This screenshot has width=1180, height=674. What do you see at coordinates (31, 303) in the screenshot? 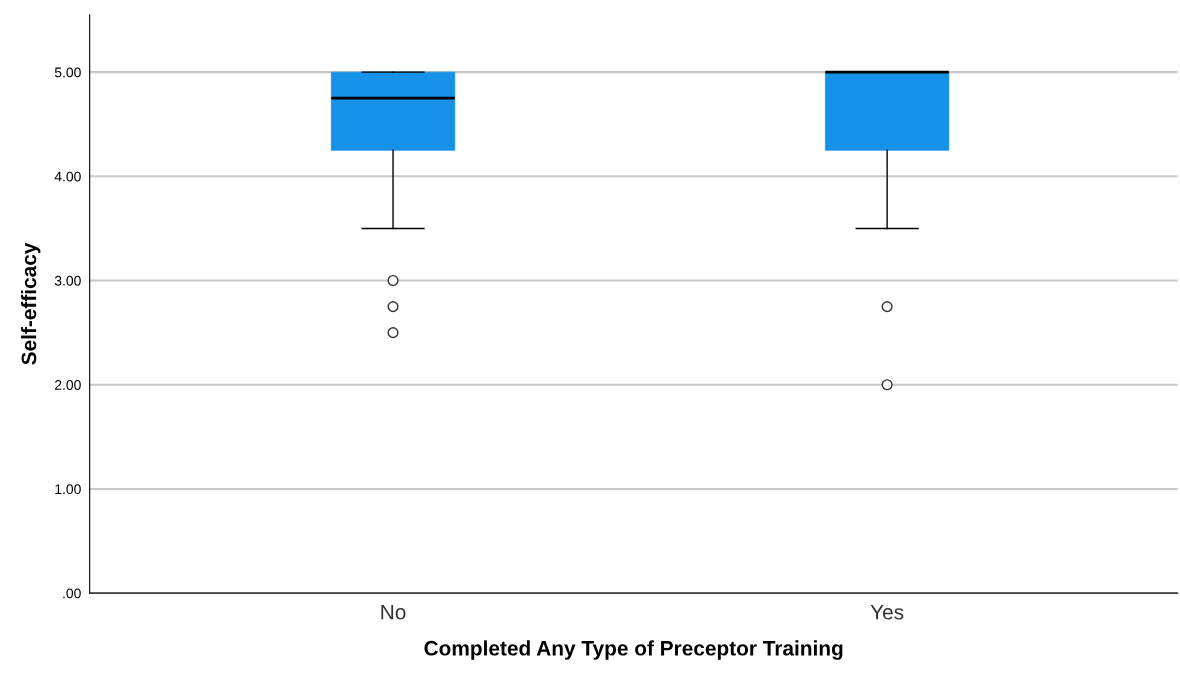
I see `y-axis-title: Self-efficacy` at bounding box center [31, 303].